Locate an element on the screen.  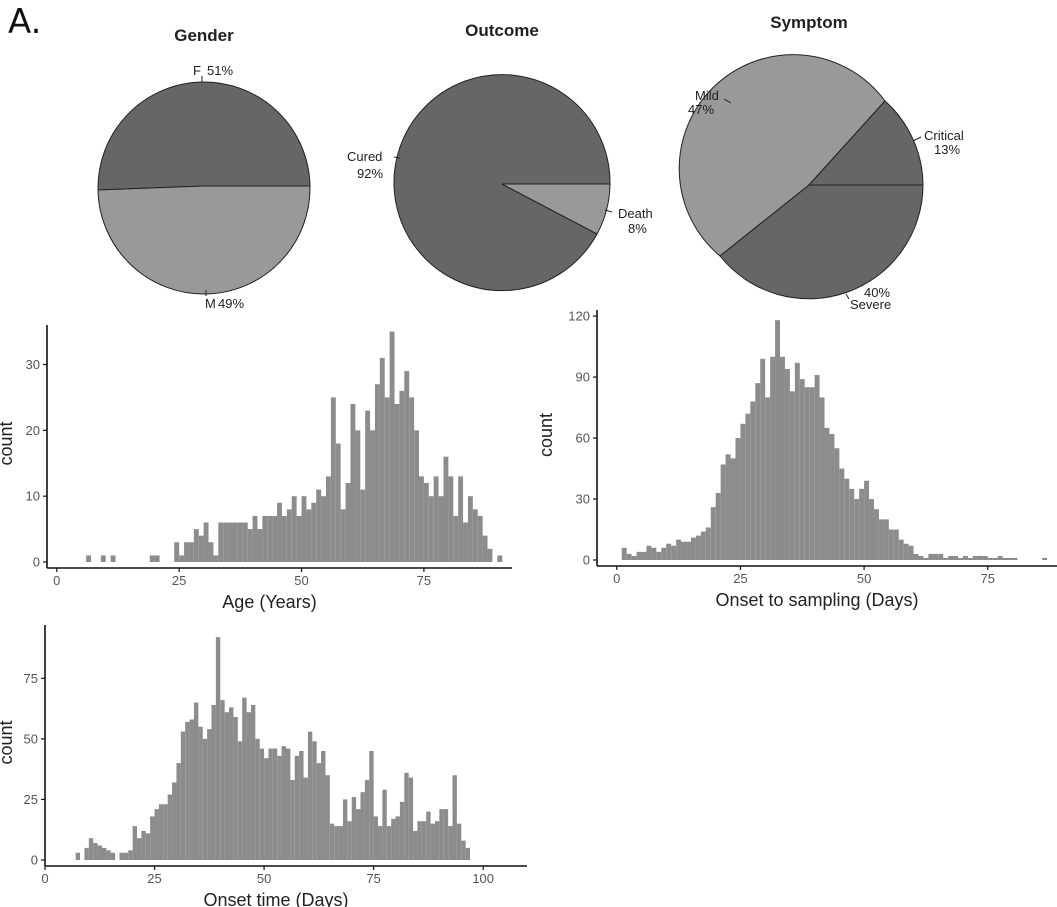
histogram-age-x-tick-label: 25 is located at coordinates (179, 580).